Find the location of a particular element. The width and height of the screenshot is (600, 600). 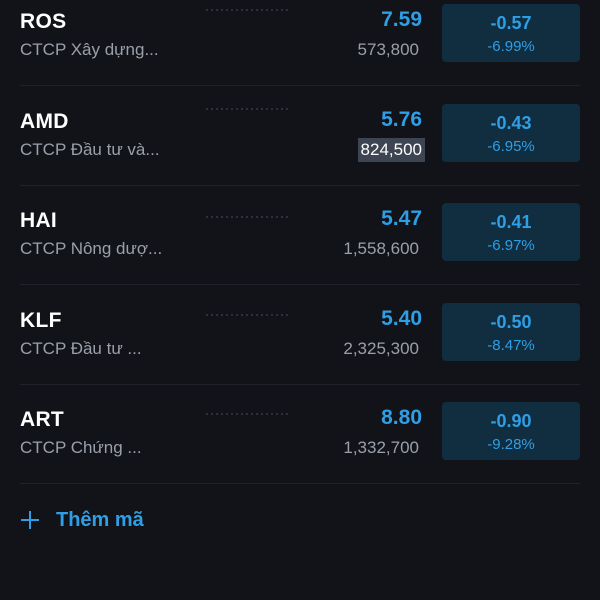

stock-symbol: ROS is located at coordinates (43, 21).